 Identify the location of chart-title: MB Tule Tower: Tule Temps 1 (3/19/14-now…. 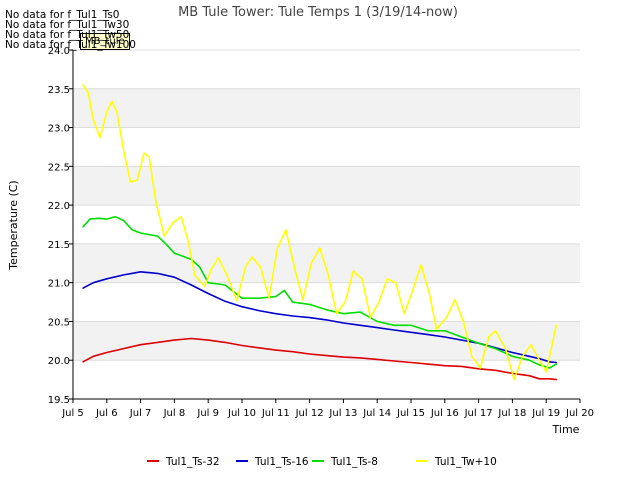
(318, 12).